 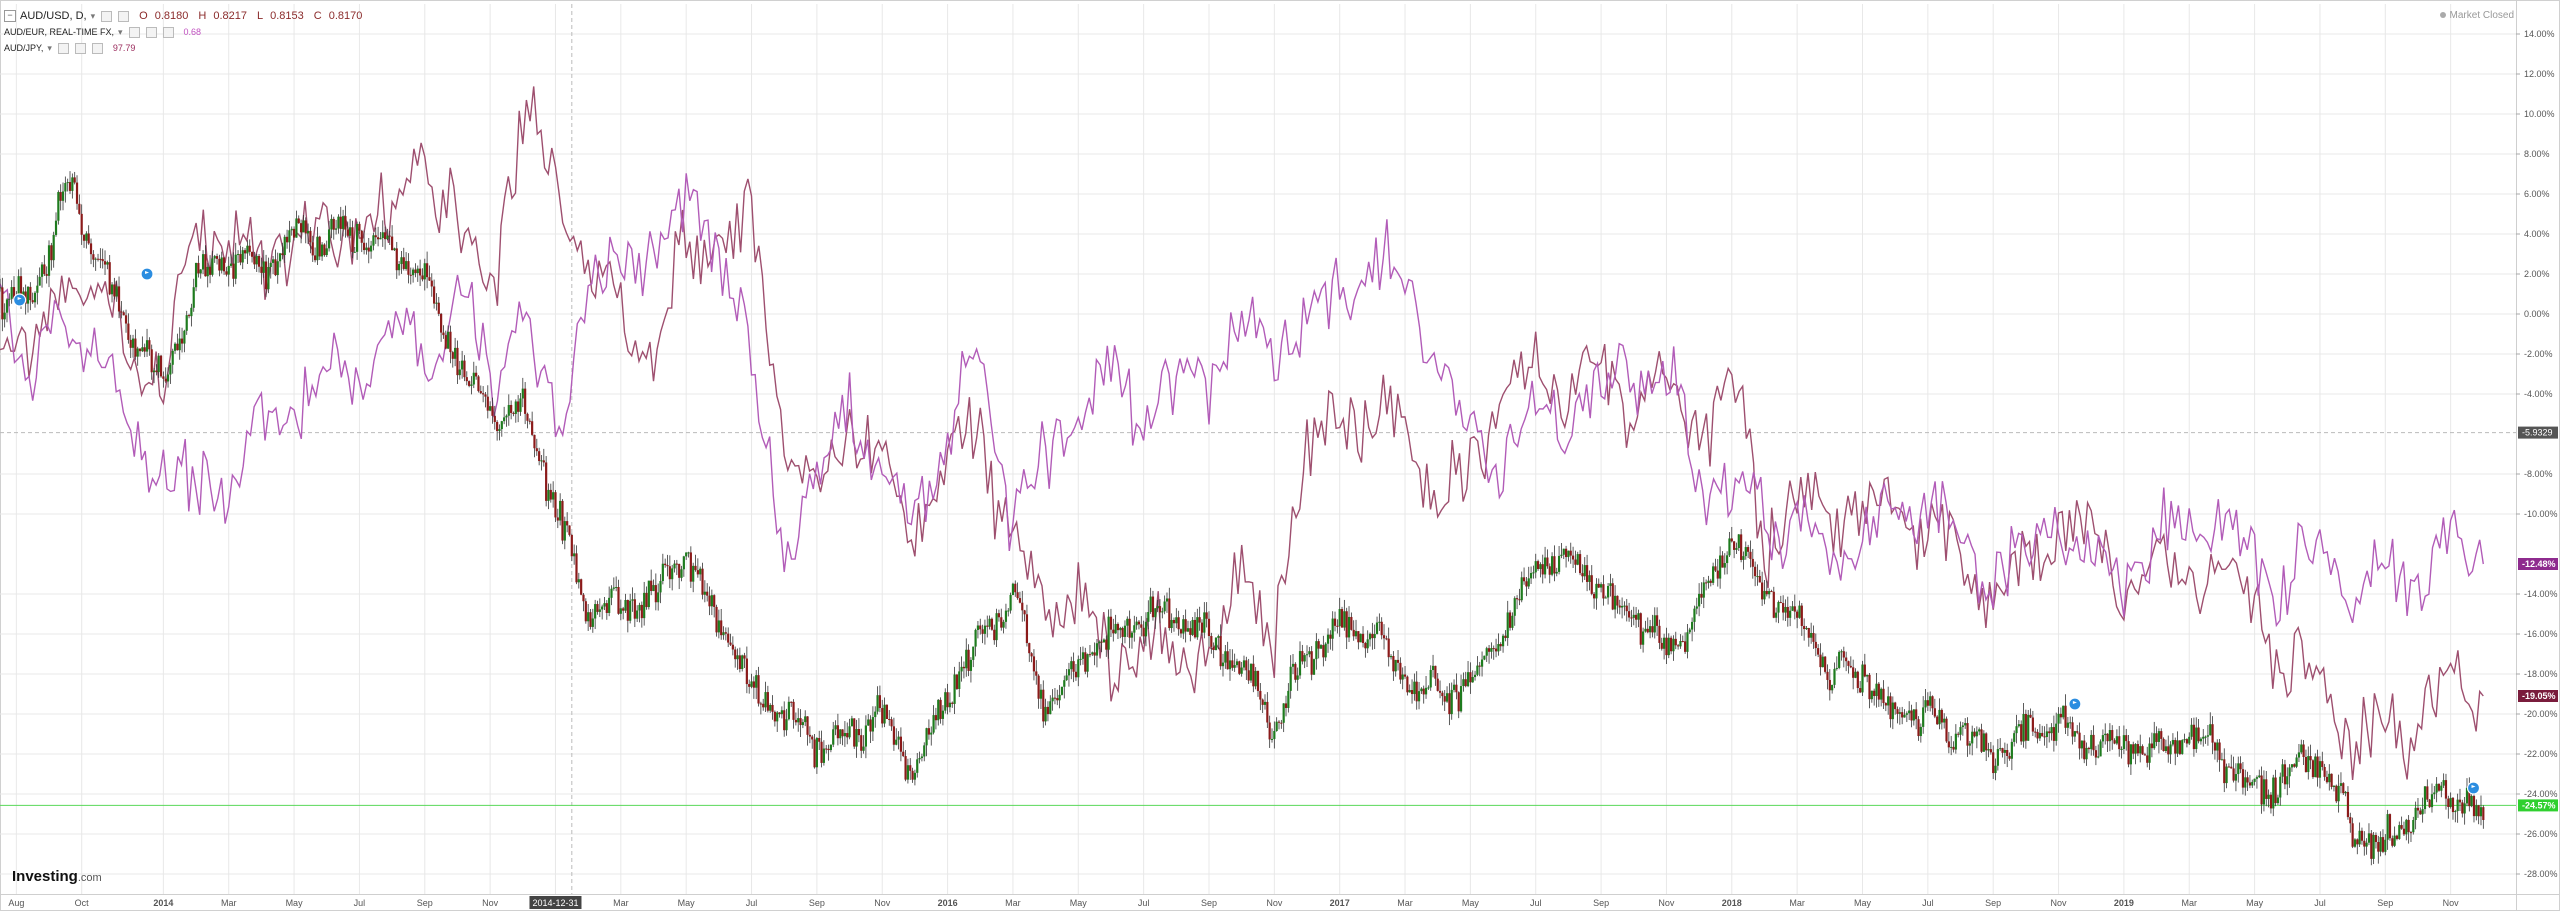 What do you see at coordinates (134, 32) in the screenshot?
I see `aud-eur-settings-icon` at bounding box center [134, 32].